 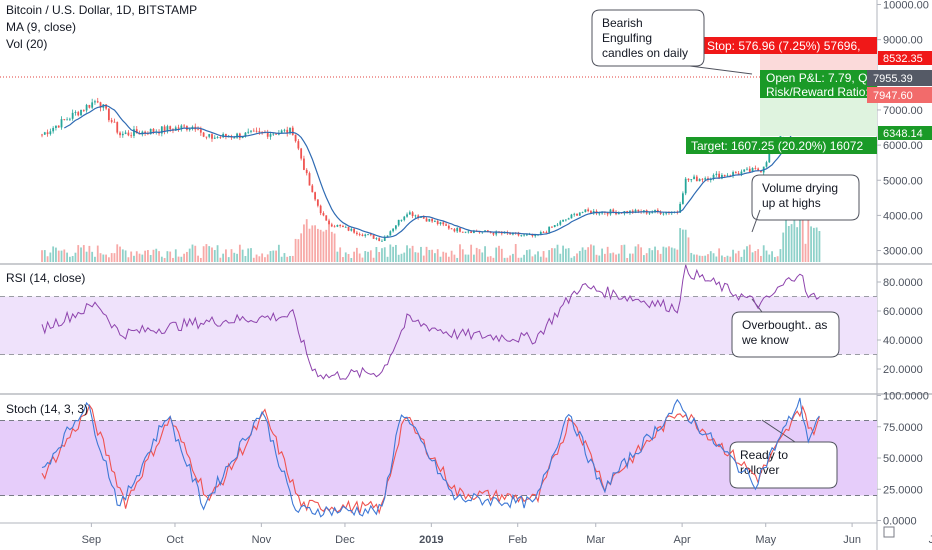 What do you see at coordinates (905, 133) in the screenshot?
I see `target-price-tag-bg` at bounding box center [905, 133].